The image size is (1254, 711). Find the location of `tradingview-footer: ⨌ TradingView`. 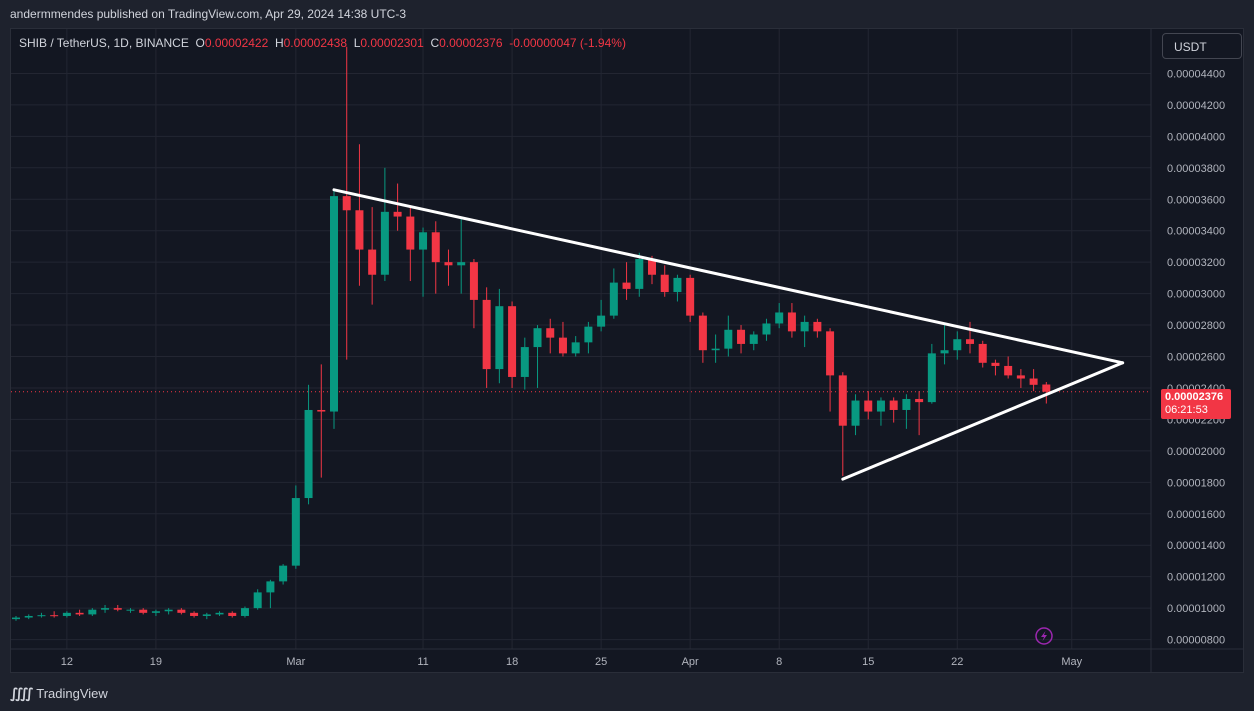

tradingview-footer: ⨌ TradingView is located at coordinates (59, 693).